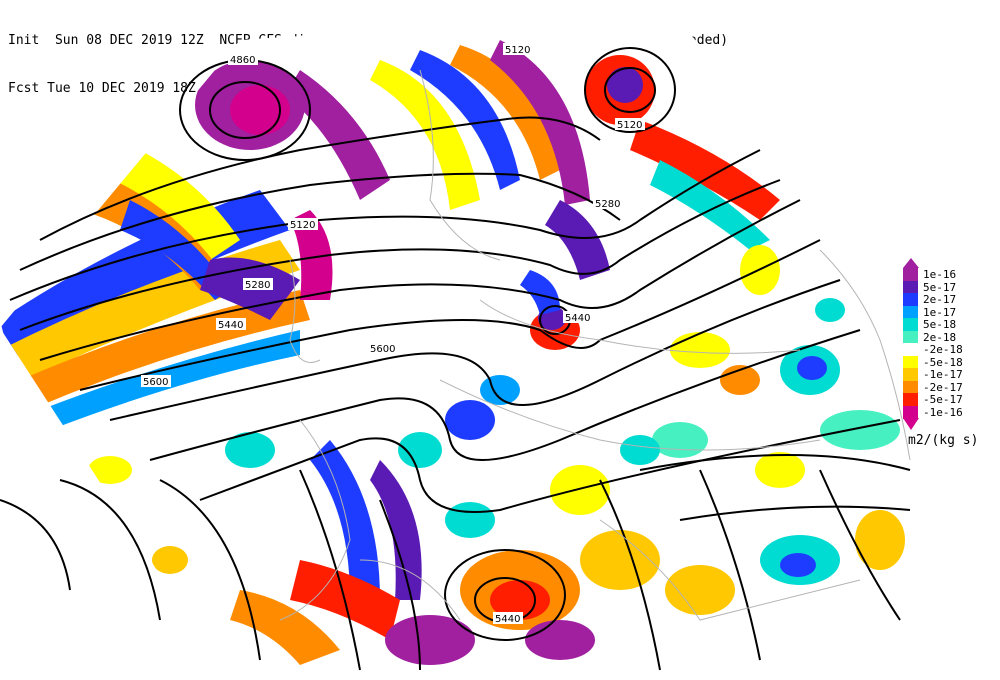 This screenshot has height=680, width=1000. I want to click on contour-label: 4860, so click(242, 60).